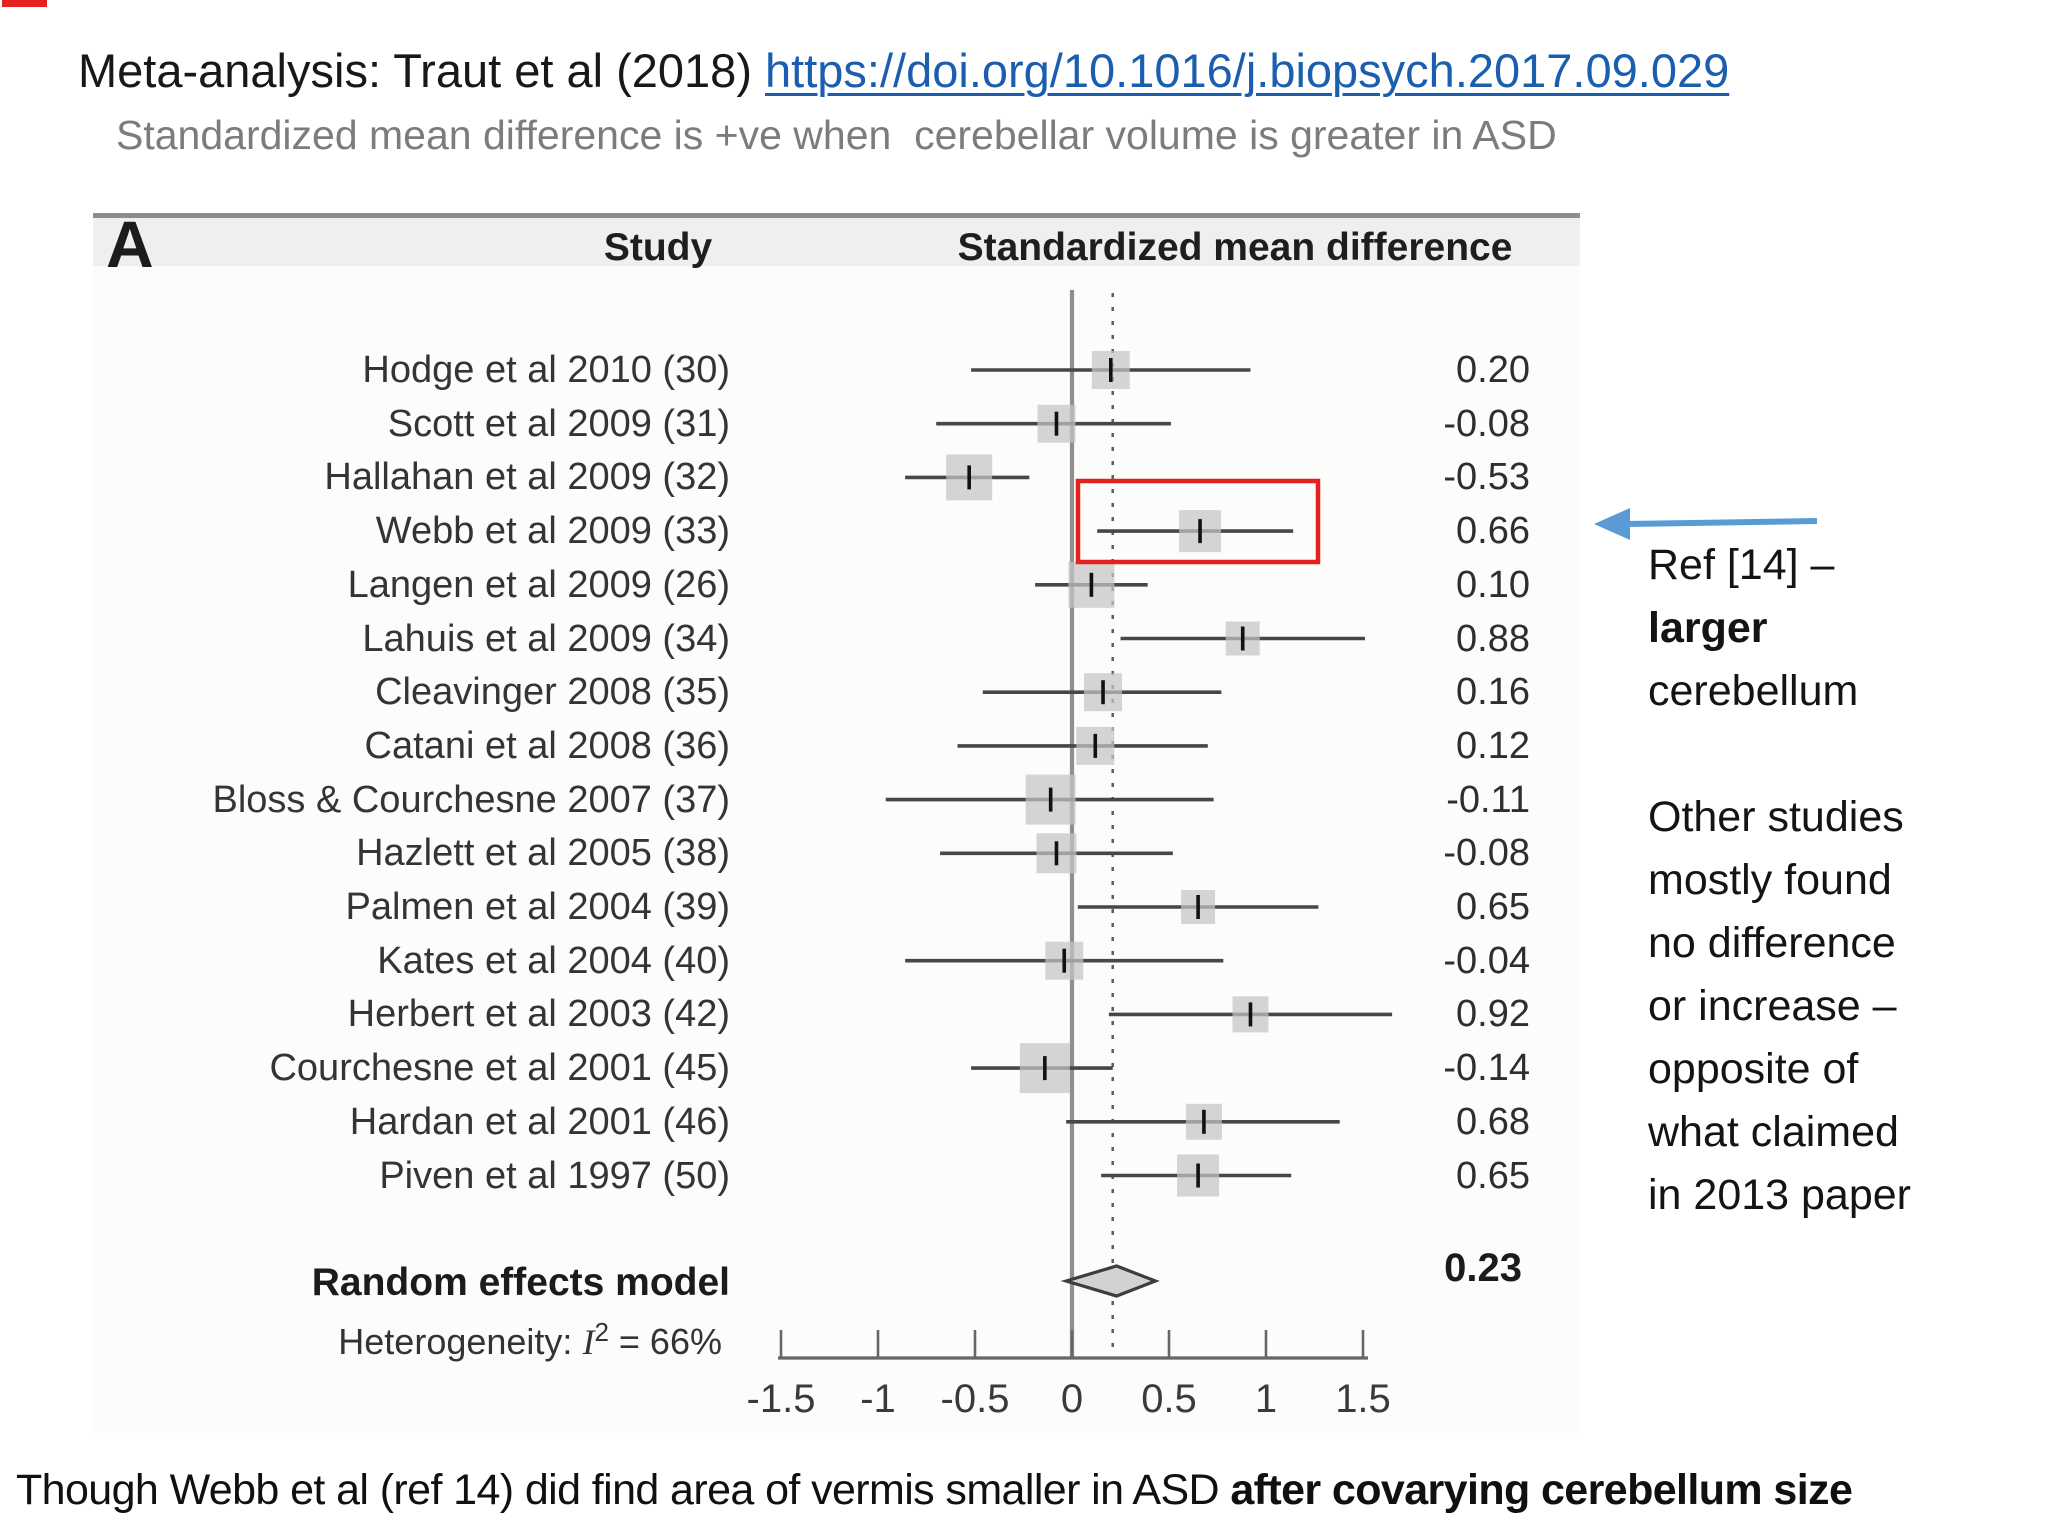 This screenshot has width=2048, height=1536. I want to click on corner-red-mark, so click(24, 3).